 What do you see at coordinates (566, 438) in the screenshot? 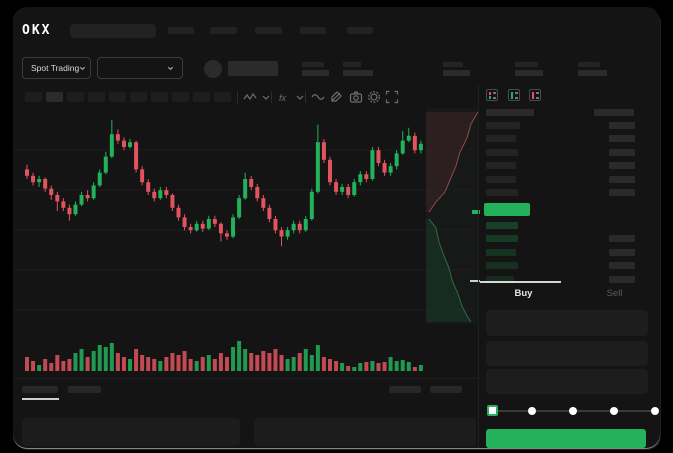
I see `buy-submit-button` at bounding box center [566, 438].